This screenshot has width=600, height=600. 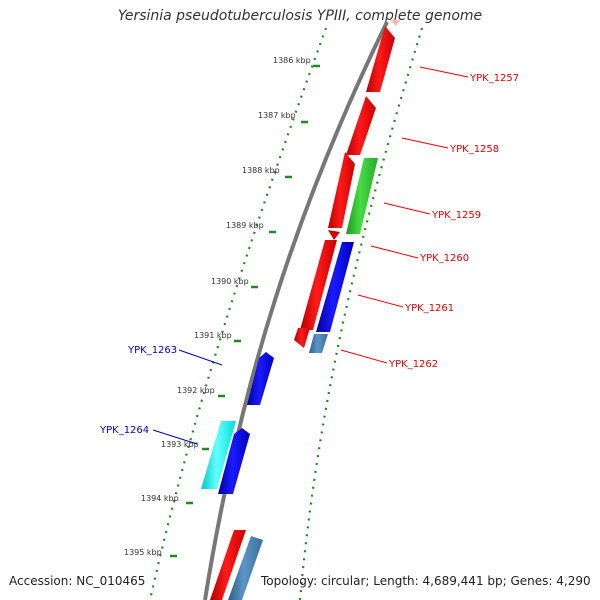 What do you see at coordinates (245, 568) in the screenshot?
I see `gene-bottom-steel` at bounding box center [245, 568].